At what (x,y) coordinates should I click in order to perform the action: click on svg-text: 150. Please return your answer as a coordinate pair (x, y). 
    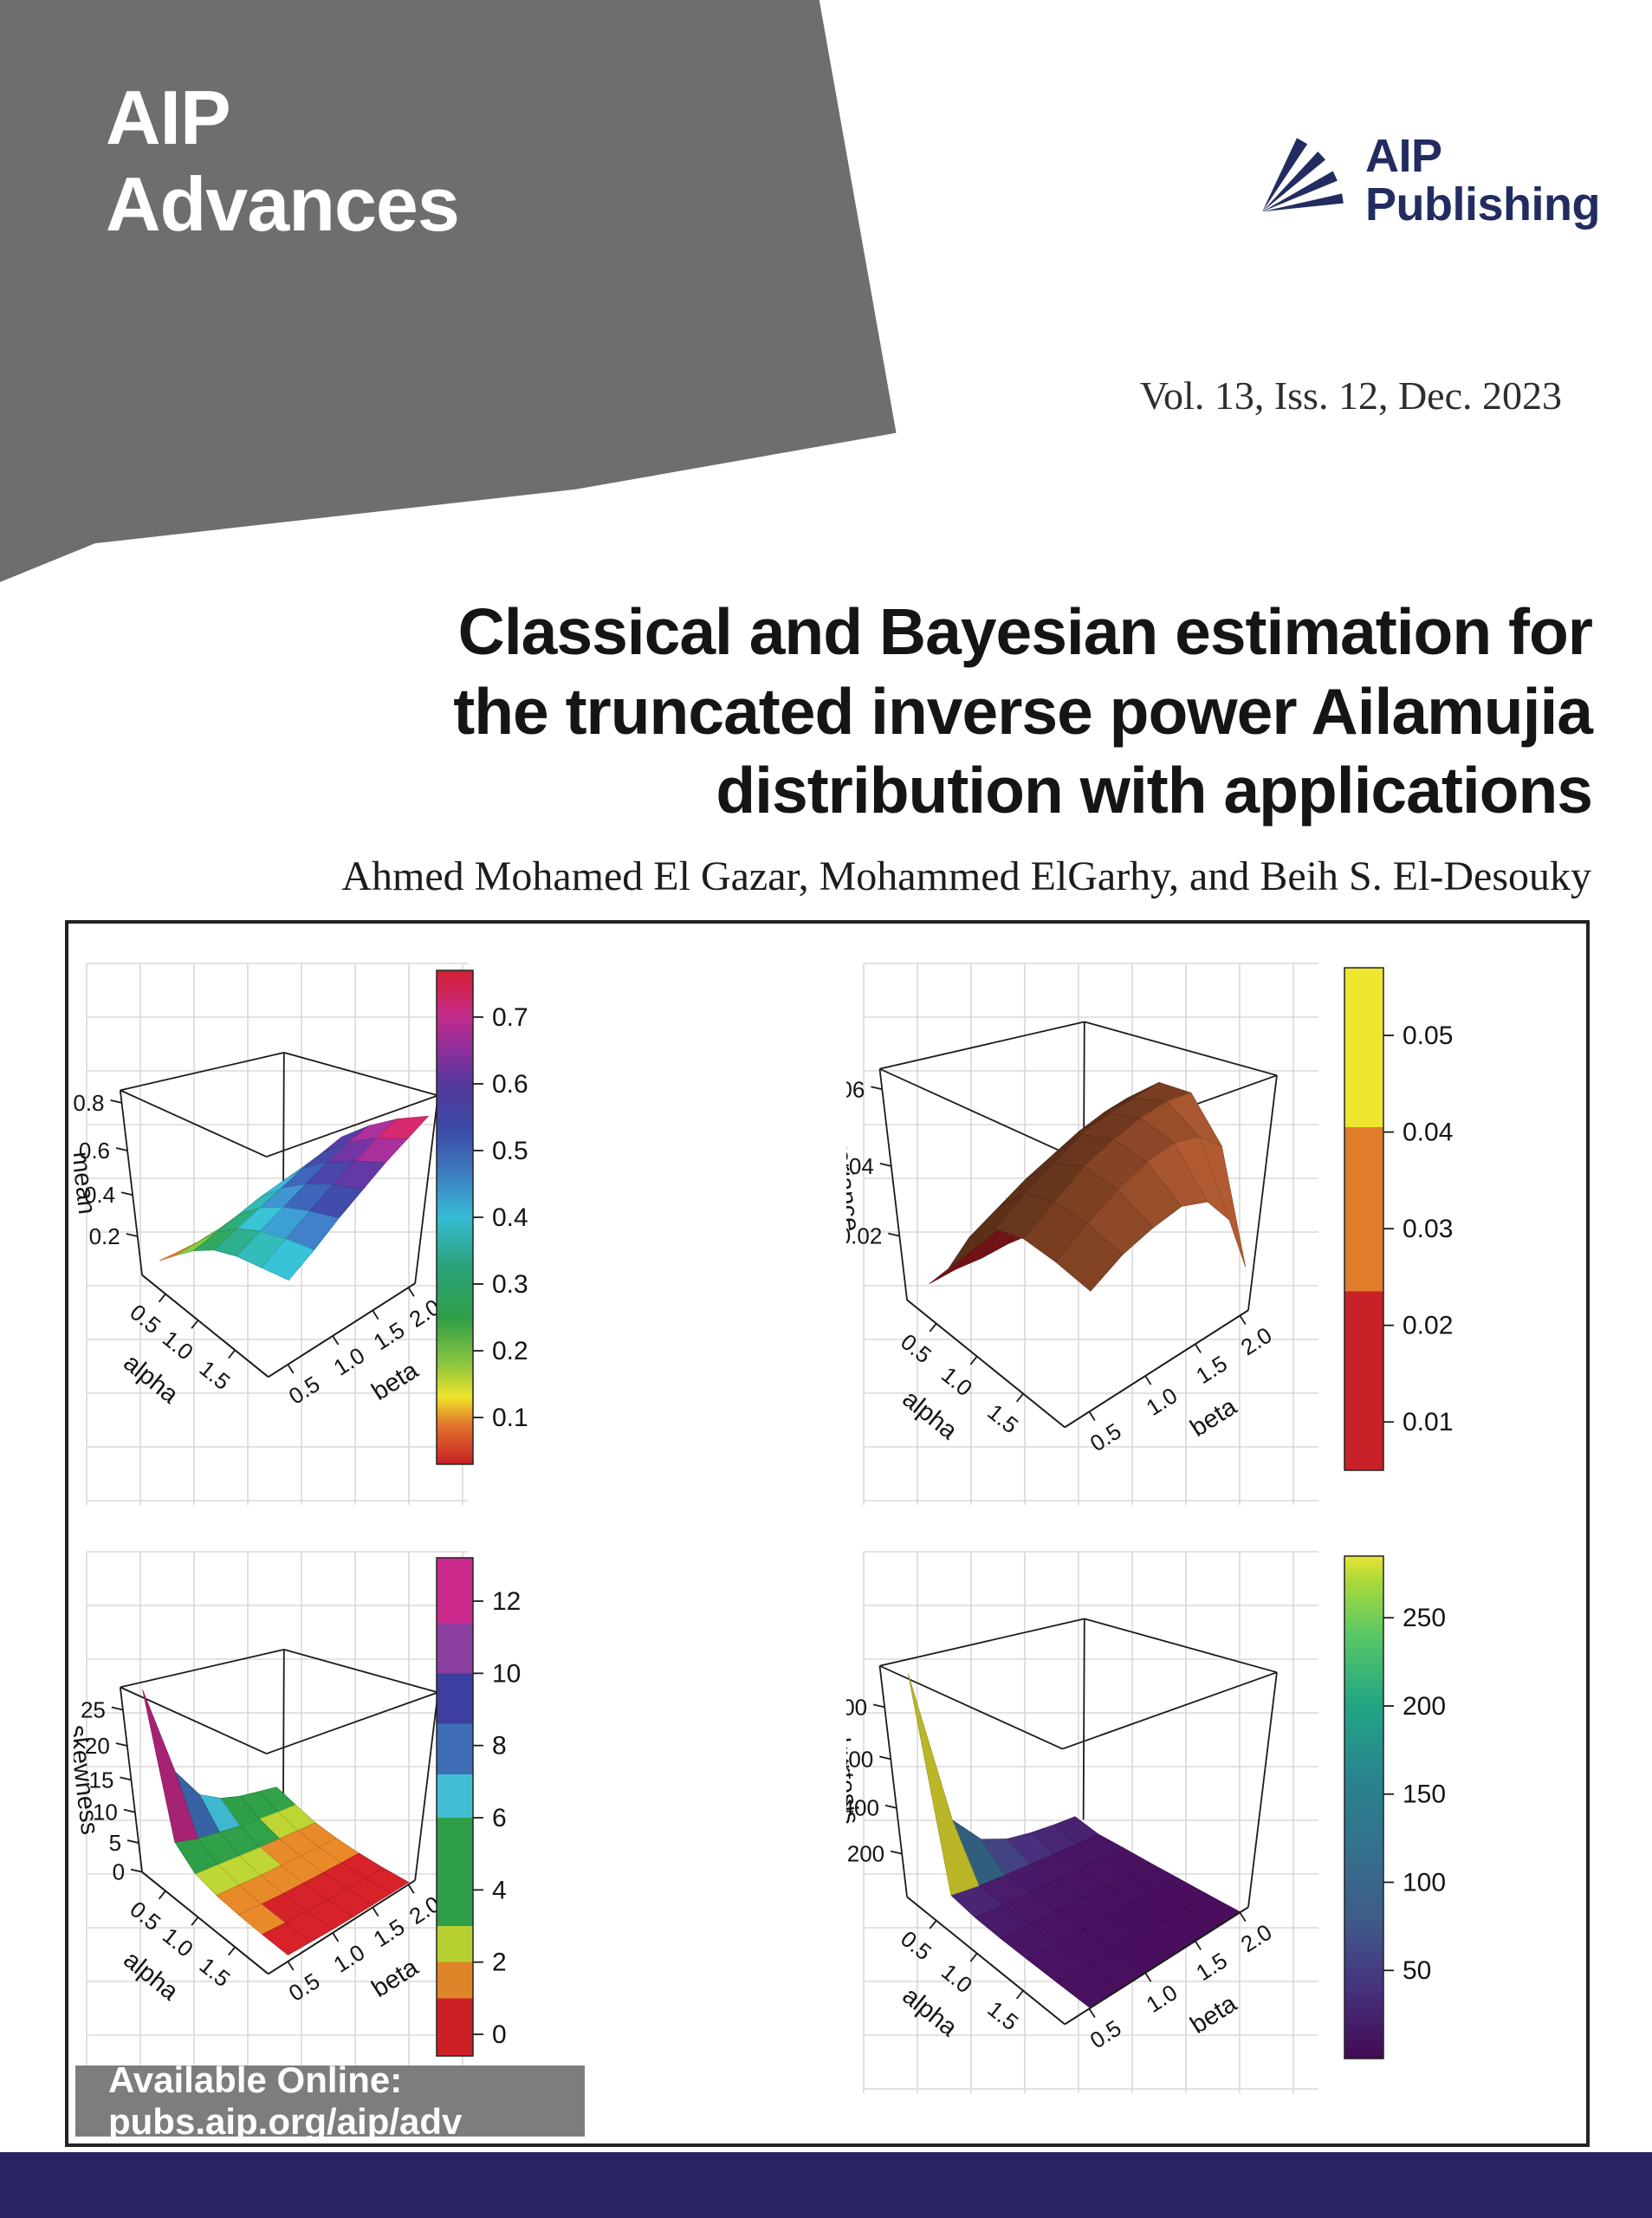
    Looking at the image, I should click on (1424, 1794).